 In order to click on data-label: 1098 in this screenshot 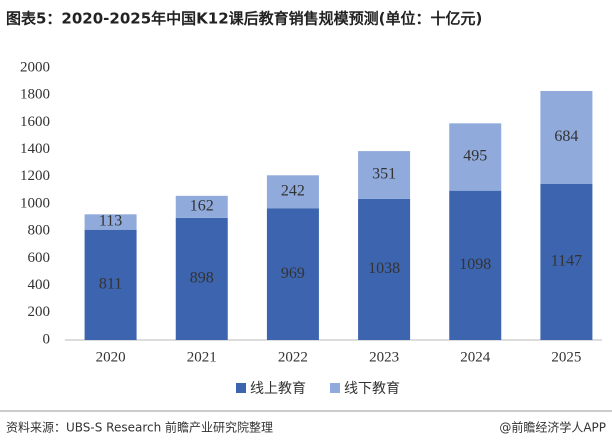, I will do `click(475, 264)`.